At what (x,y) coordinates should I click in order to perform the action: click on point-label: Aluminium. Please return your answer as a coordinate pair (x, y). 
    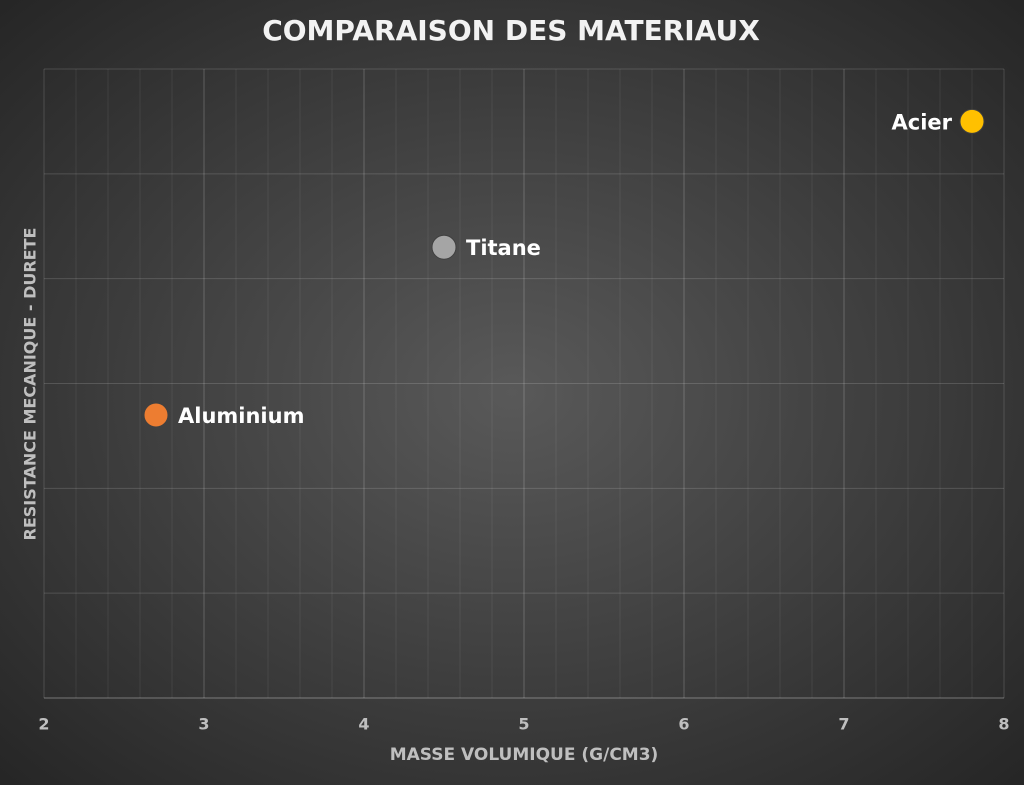
    Looking at the image, I should click on (241, 416).